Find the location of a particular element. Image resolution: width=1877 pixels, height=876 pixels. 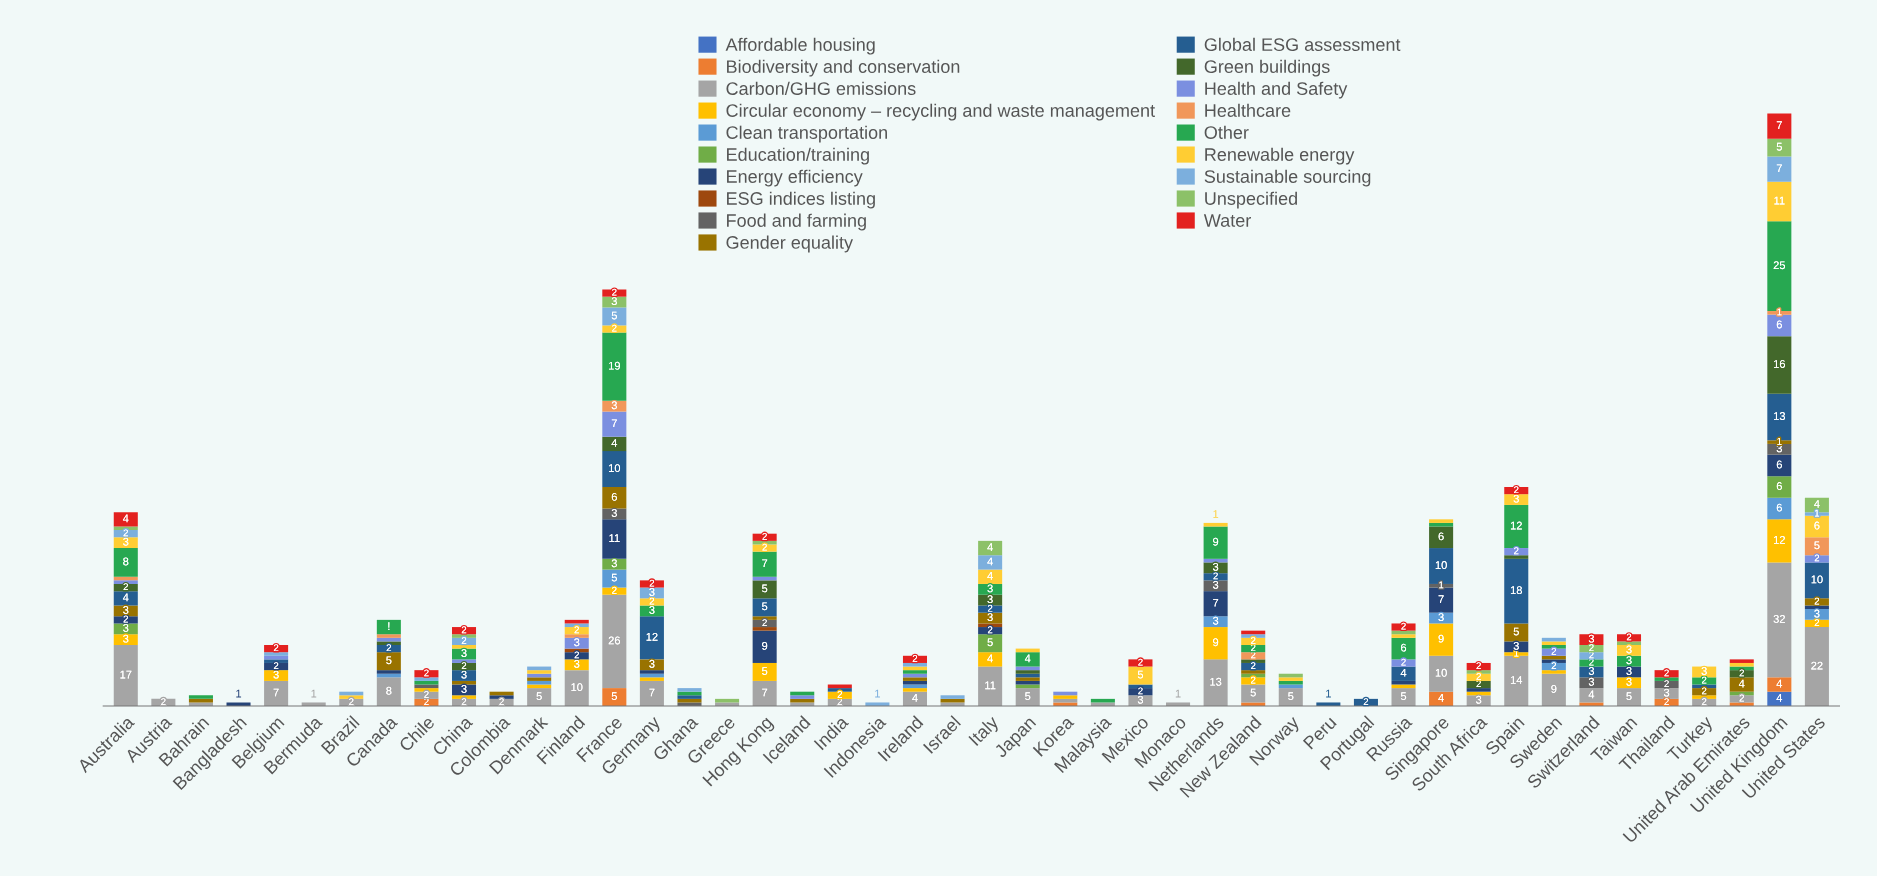

legend-label: Affordable housing is located at coordinates (800, 46).